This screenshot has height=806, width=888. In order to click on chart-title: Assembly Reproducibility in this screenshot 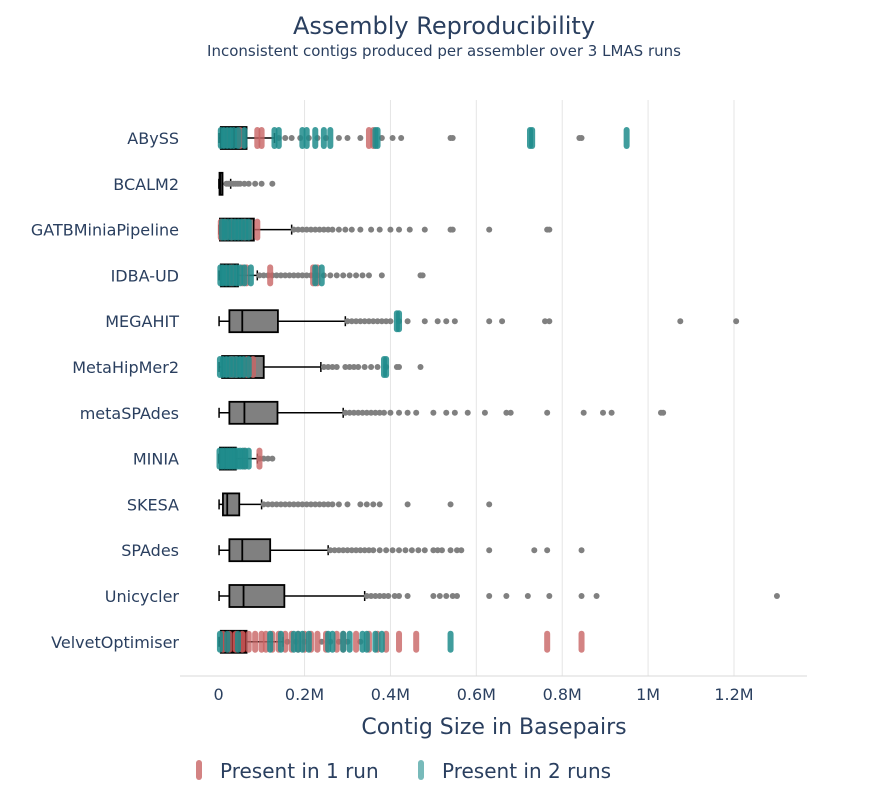, I will do `click(444, 26)`.